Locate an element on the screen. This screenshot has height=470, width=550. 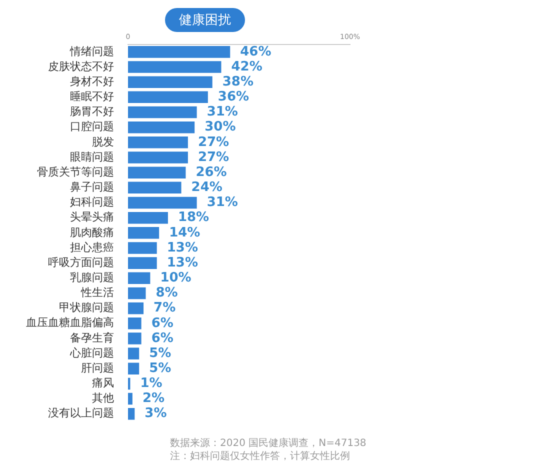
y-tick-label: 没有以上问题 is located at coordinates (81, 413).